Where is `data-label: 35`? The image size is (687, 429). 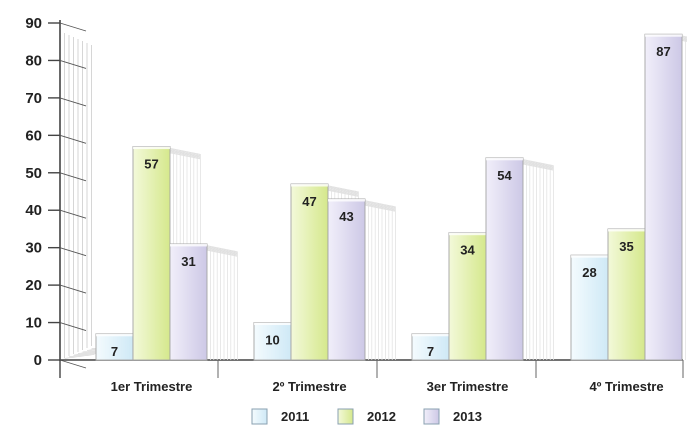 data-label: 35 is located at coordinates (626, 246).